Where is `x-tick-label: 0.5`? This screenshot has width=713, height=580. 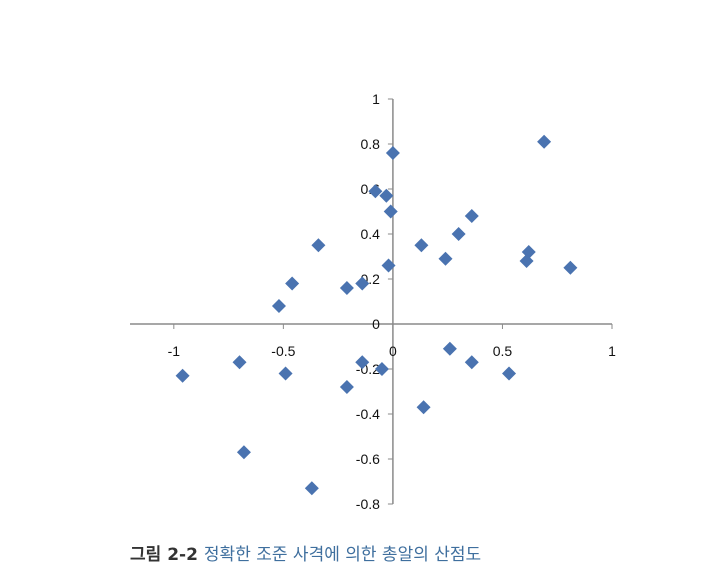
x-tick-label: 0.5 is located at coordinates (503, 351).